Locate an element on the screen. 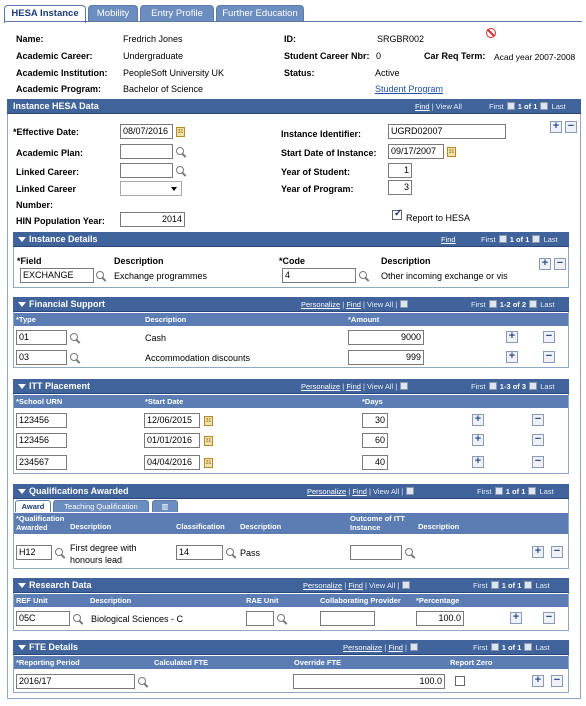  days-input: 40 is located at coordinates (375, 462).